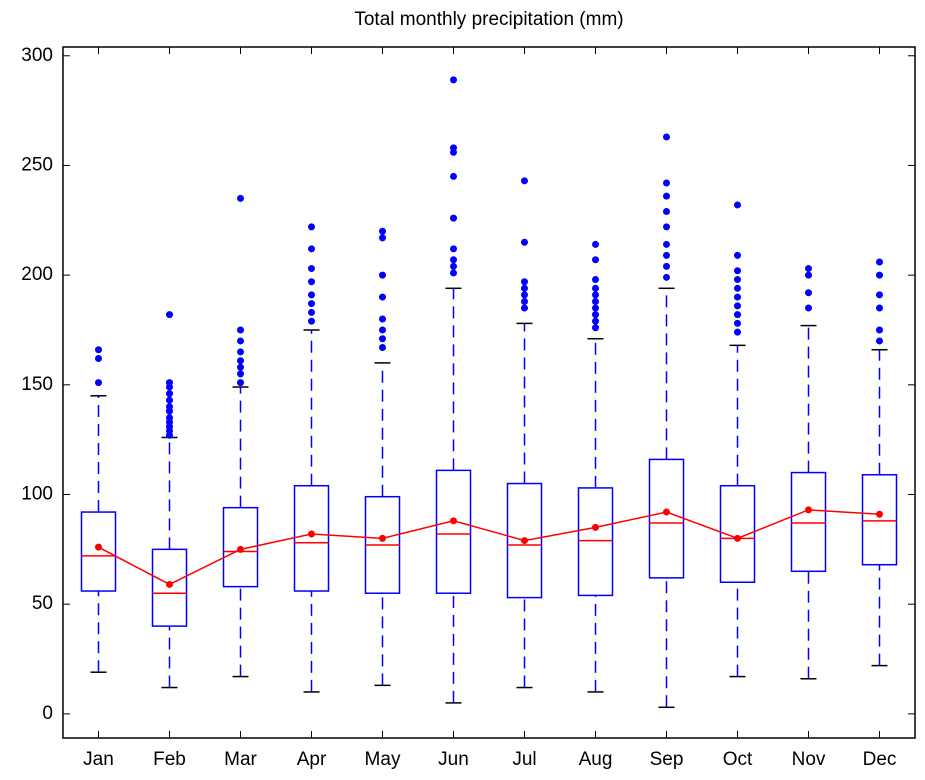 The width and height of the screenshot is (925, 780). Describe the element at coordinates (453, 759) in the screenshot. I see `x-tick-label: Jun` at that location.